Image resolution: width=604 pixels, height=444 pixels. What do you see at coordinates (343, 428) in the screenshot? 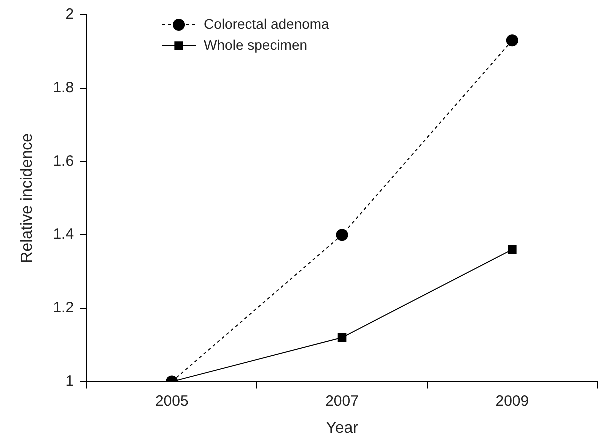
I see `x-axis-title: Year` at bounding box center [343, 428].